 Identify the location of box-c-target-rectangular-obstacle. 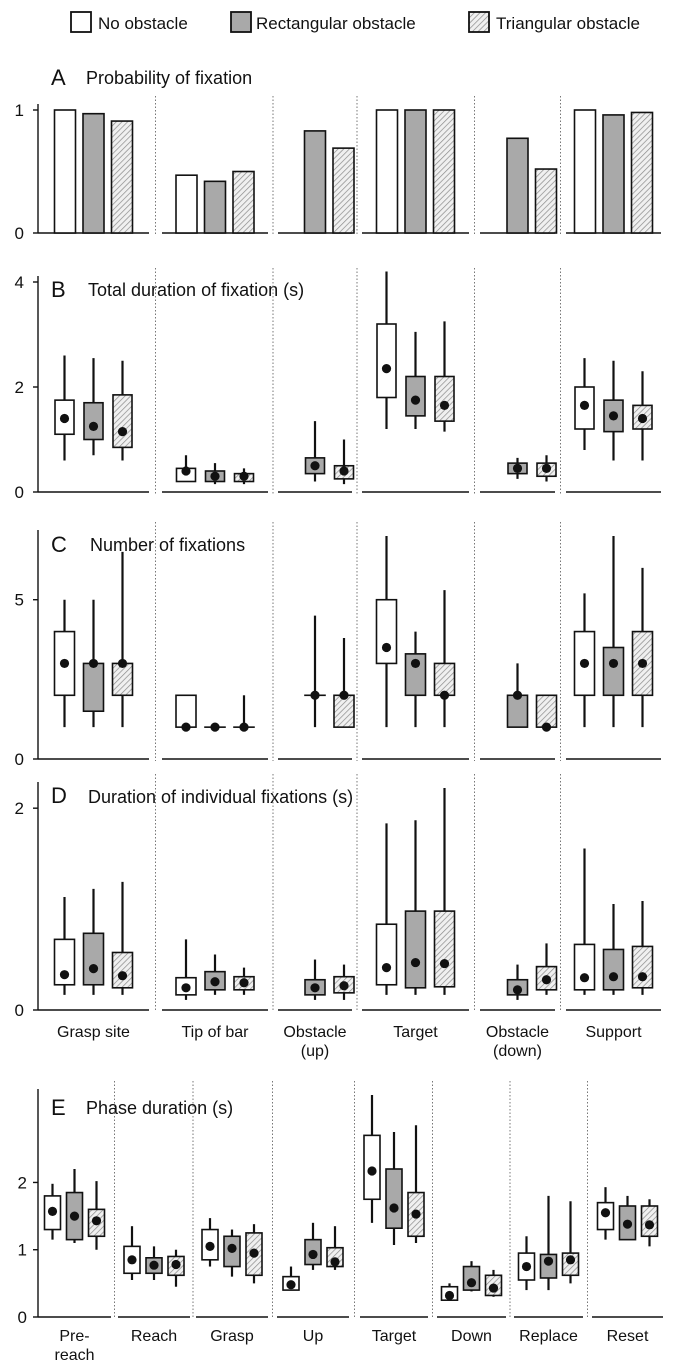
(415, 675).